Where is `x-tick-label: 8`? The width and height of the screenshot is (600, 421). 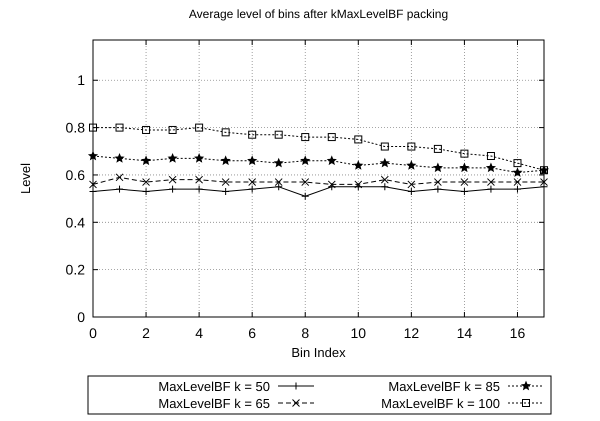
x-tick-label: 8 is located at coordinates (305, 333).